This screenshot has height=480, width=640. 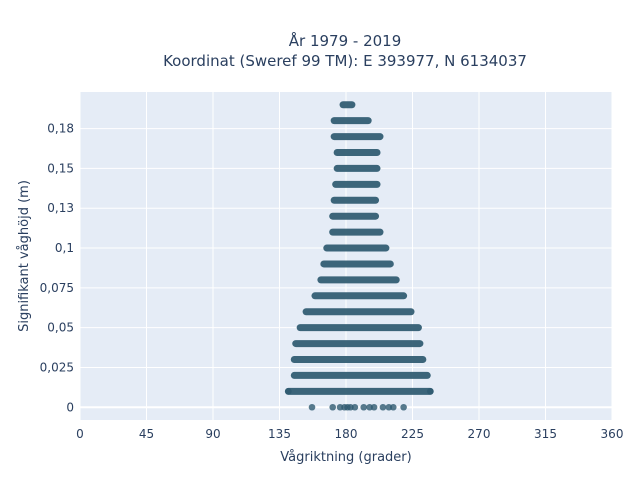 I want to click on chart-title-line1: År 1979 - 2019, so click(x=345, y=40).